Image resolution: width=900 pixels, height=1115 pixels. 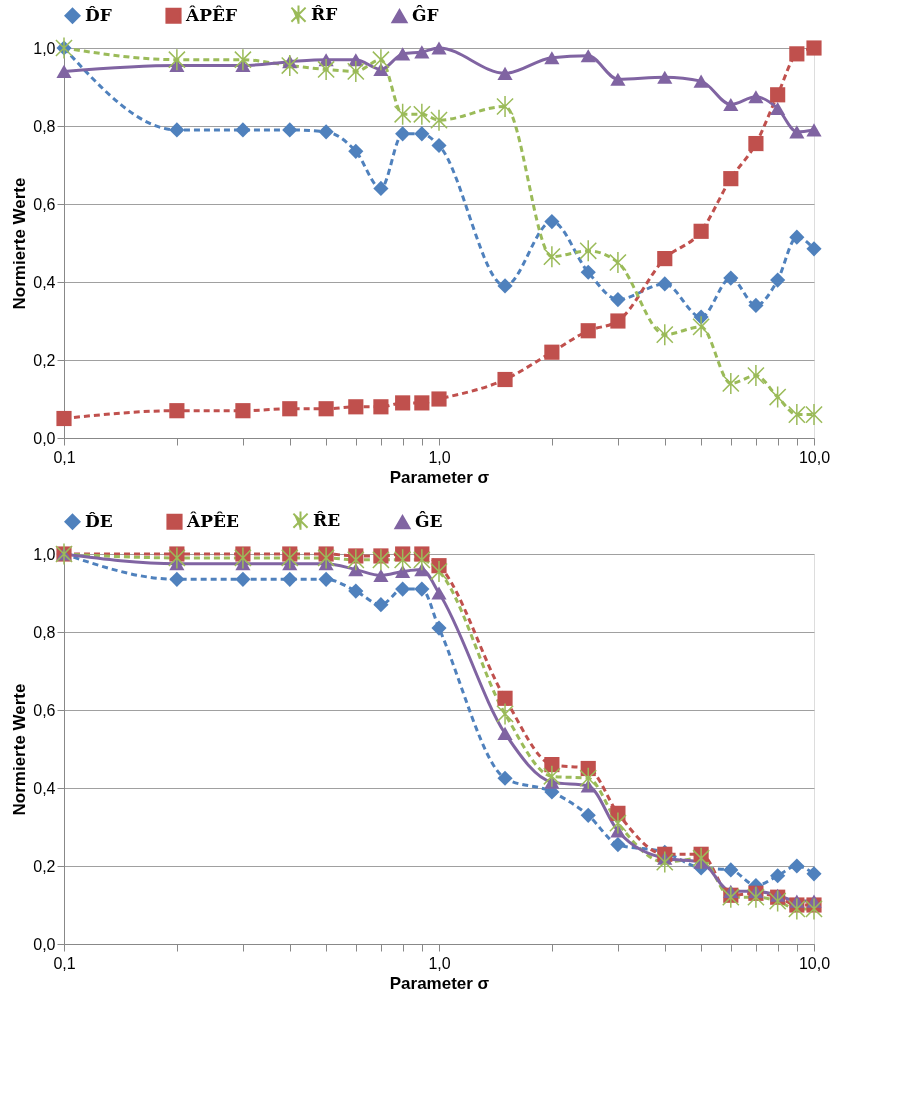 What do you see at coordinates (327, 519) in the screenshot?
I see `legend-label: R̂E` at bounding box center [327, 519].